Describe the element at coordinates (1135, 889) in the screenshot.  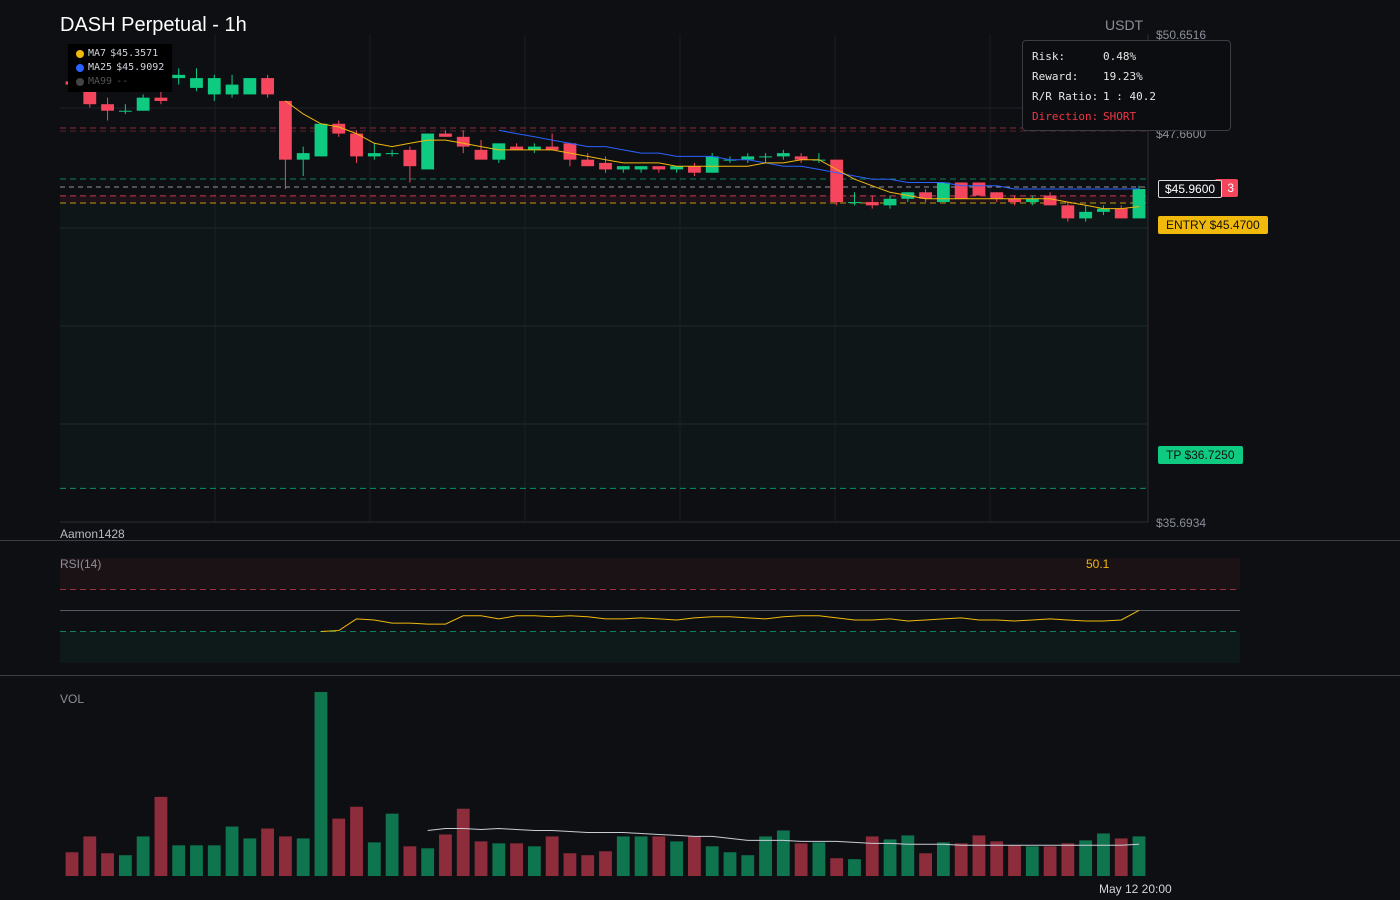
I see `time-axis-label: May 12 20:00` at that location.